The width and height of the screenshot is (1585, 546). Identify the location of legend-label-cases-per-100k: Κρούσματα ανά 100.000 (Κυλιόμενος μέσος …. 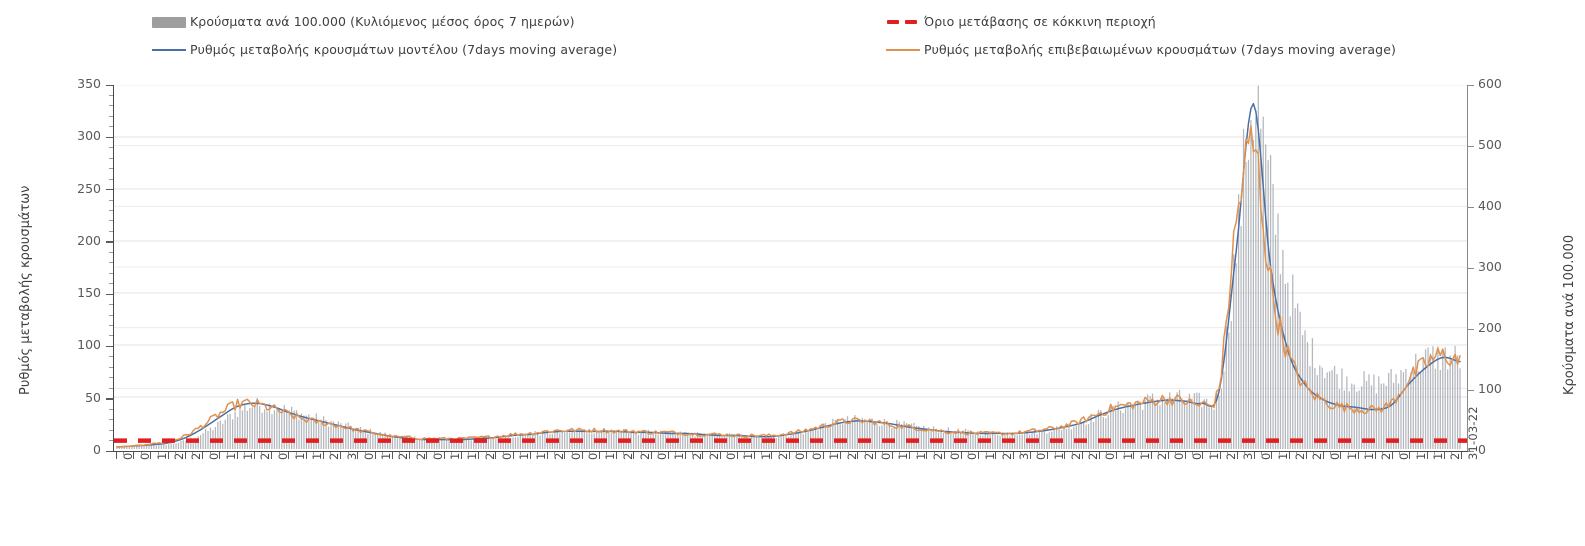
(382, 21).